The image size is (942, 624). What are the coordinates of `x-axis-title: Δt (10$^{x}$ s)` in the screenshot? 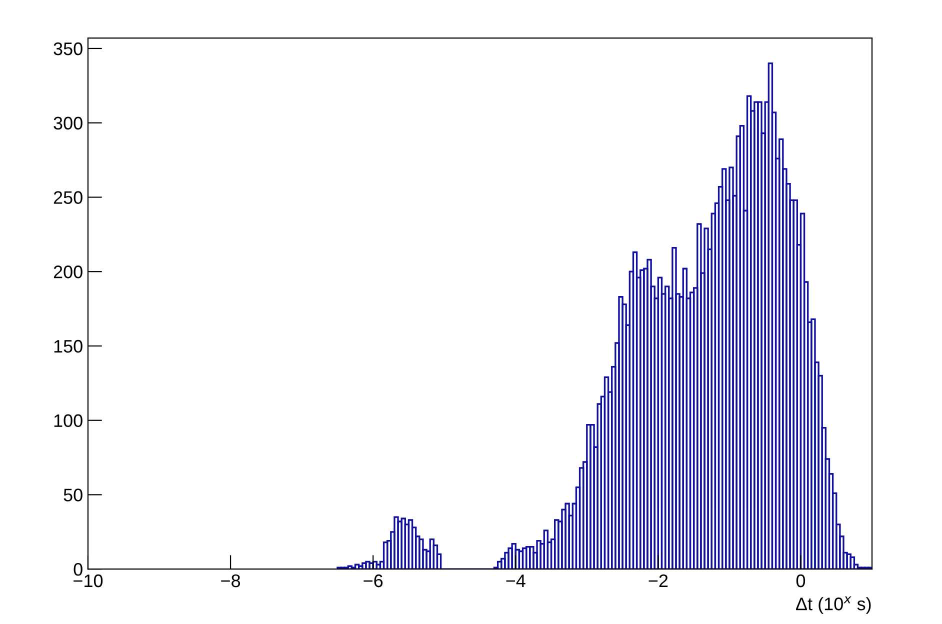 It's located at (833, 605).